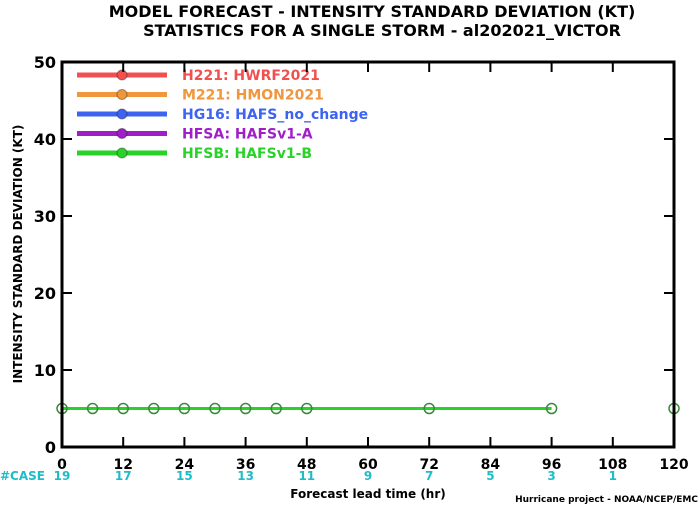 This screenshot has width=700, height=506. I want to click on case-row-label: #CASE, so click(22, 476).